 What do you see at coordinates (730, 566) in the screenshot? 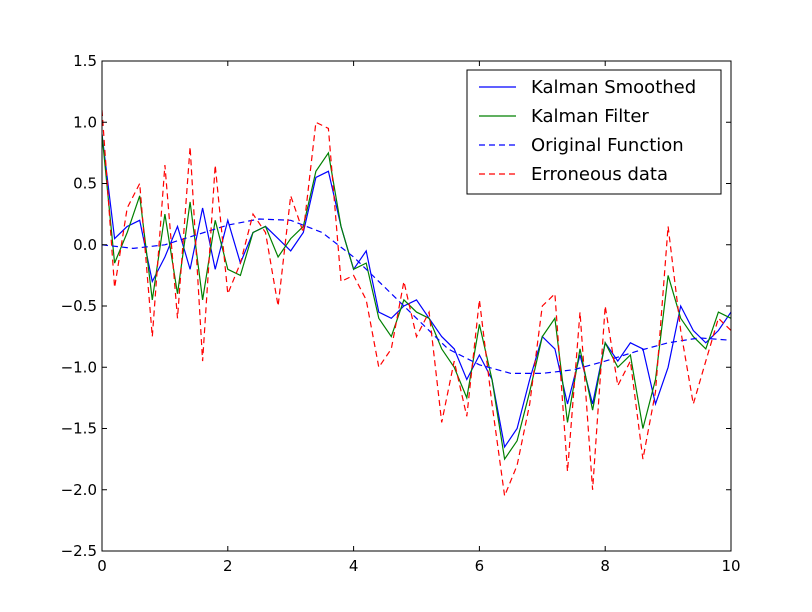
I see `x-tick-label: 10` at bounding box center [730, 566].